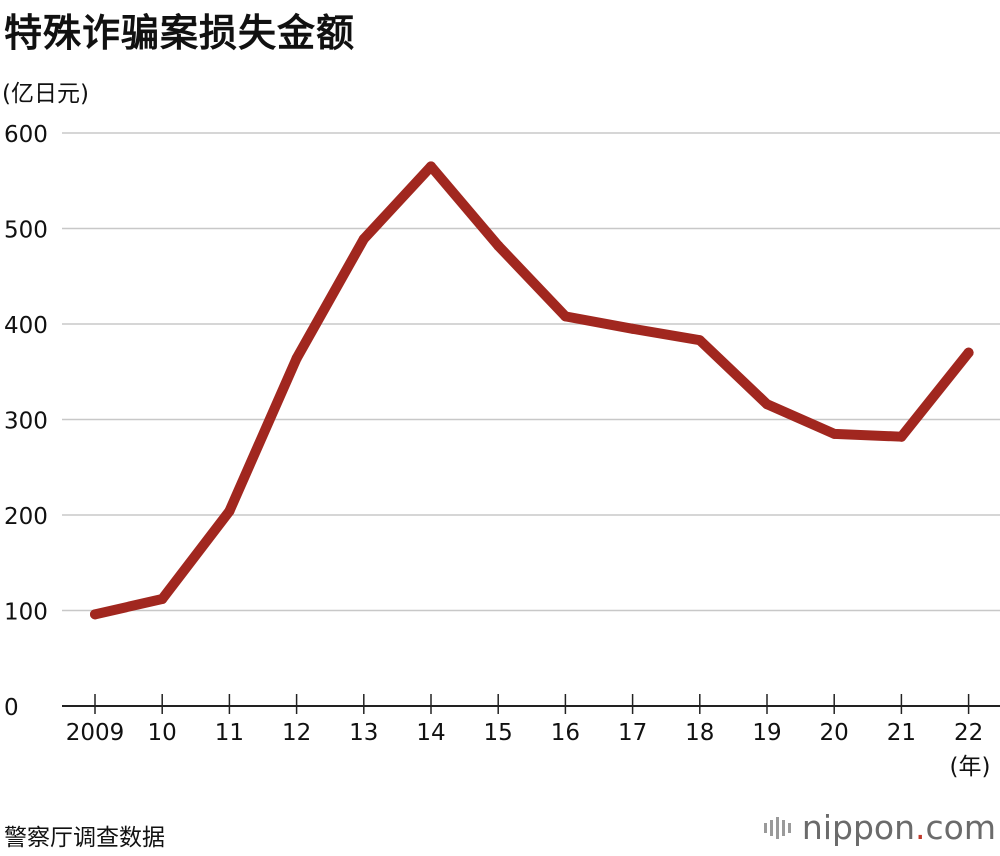  I want to click on y-tick-label: 400, so click(26, 326).